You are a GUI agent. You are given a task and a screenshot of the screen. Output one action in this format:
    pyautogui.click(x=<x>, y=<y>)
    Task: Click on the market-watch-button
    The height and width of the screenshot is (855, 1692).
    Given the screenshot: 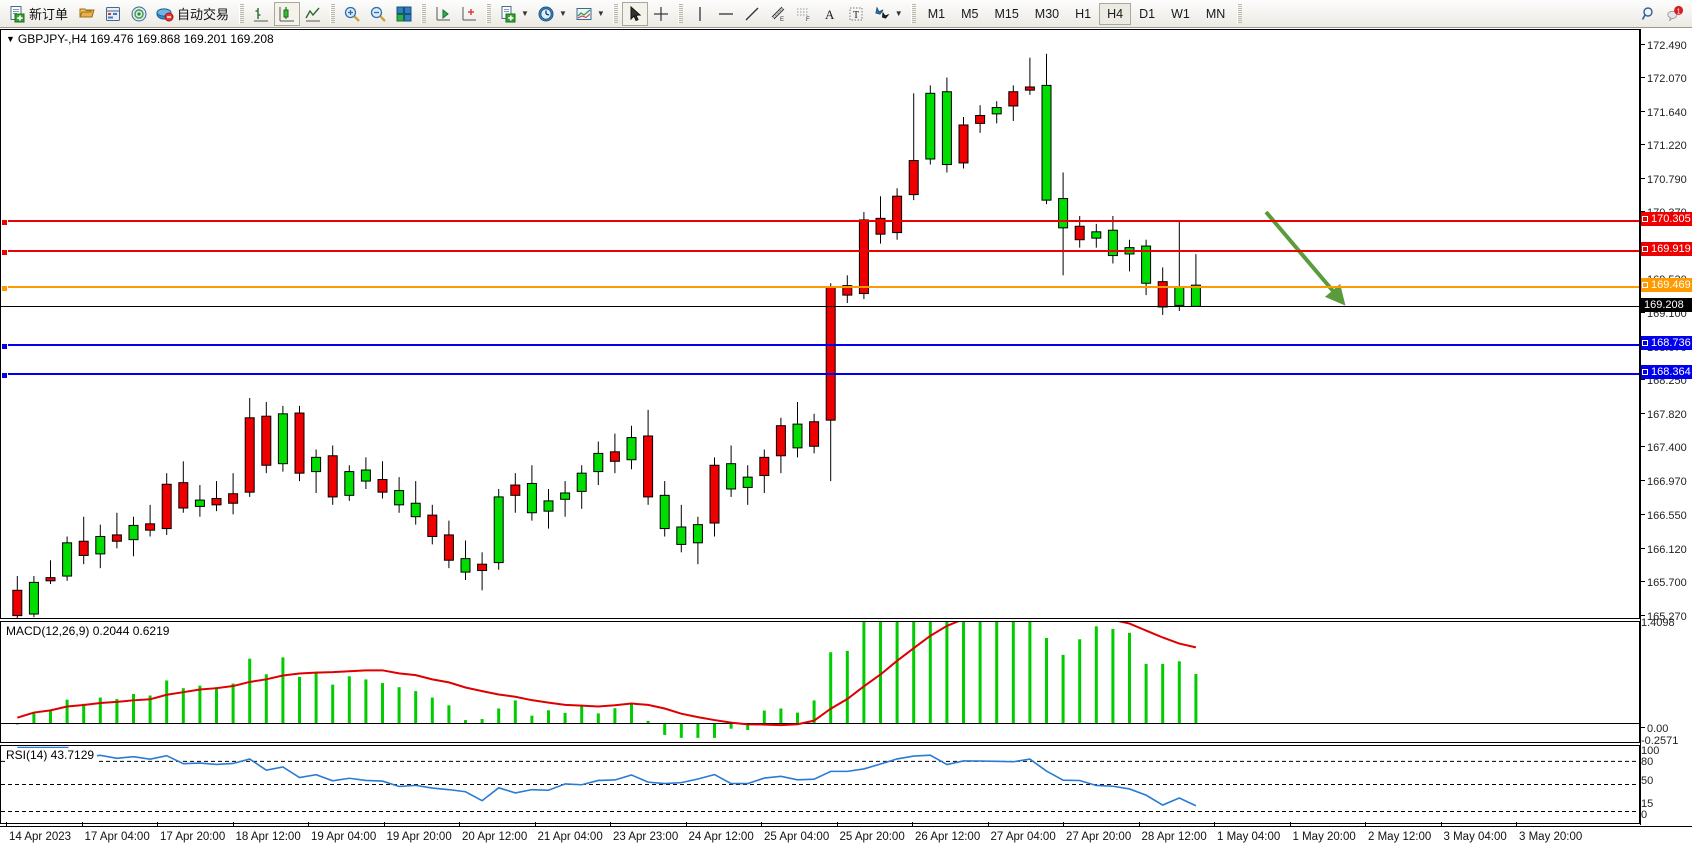 What is the action you would take?
    pyautogui.click(x=113, y=14)
    